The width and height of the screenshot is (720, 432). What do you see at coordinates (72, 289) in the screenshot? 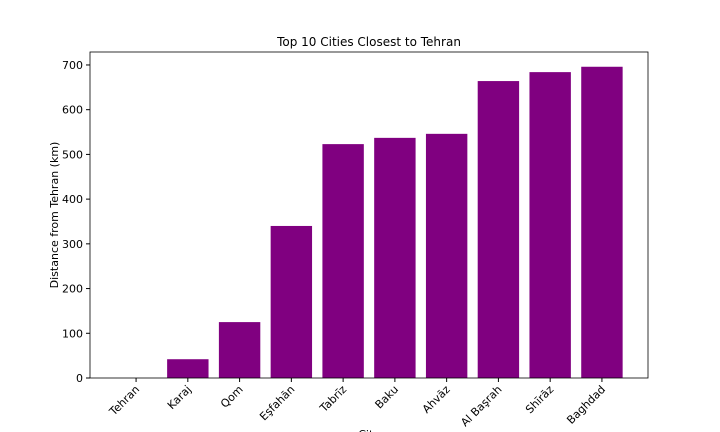
I see `y-tick-label: 200` at bounding box center [72, 289].